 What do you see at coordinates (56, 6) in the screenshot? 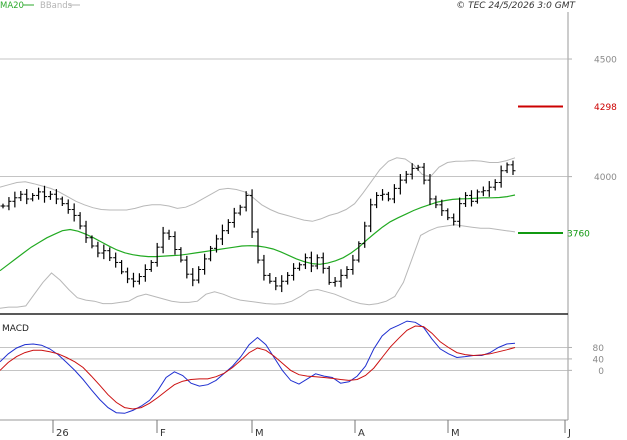
I see `legend-bbands: BBands` at bounding box center [56, 6].